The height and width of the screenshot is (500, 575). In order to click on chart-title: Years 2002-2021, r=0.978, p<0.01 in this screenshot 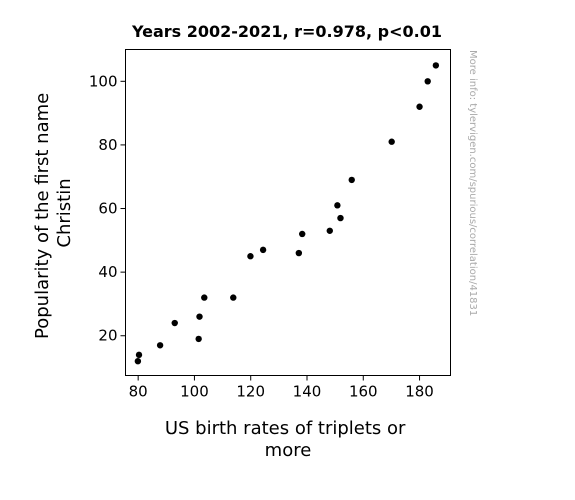, I will do `click(286, 31)`.